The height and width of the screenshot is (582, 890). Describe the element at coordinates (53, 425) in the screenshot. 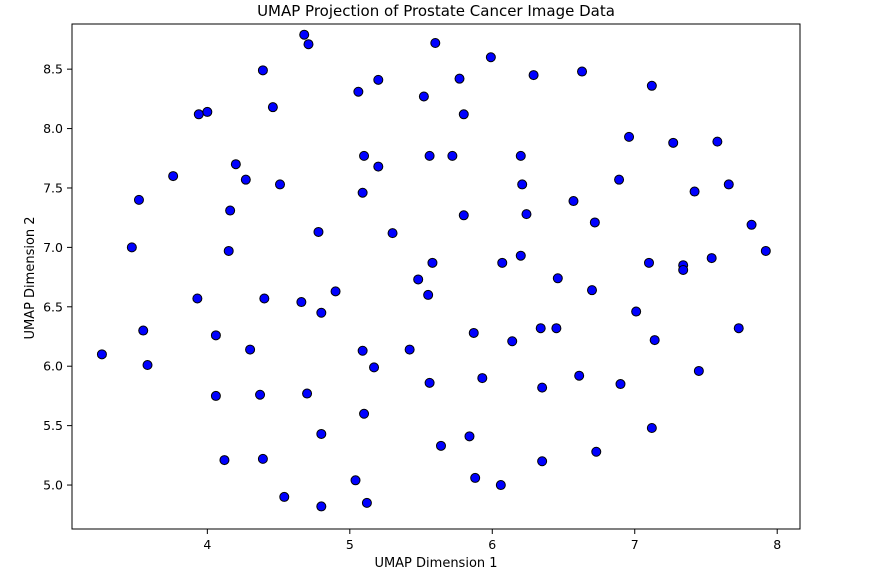

I see `y-tick-label: 5.5` at that location.